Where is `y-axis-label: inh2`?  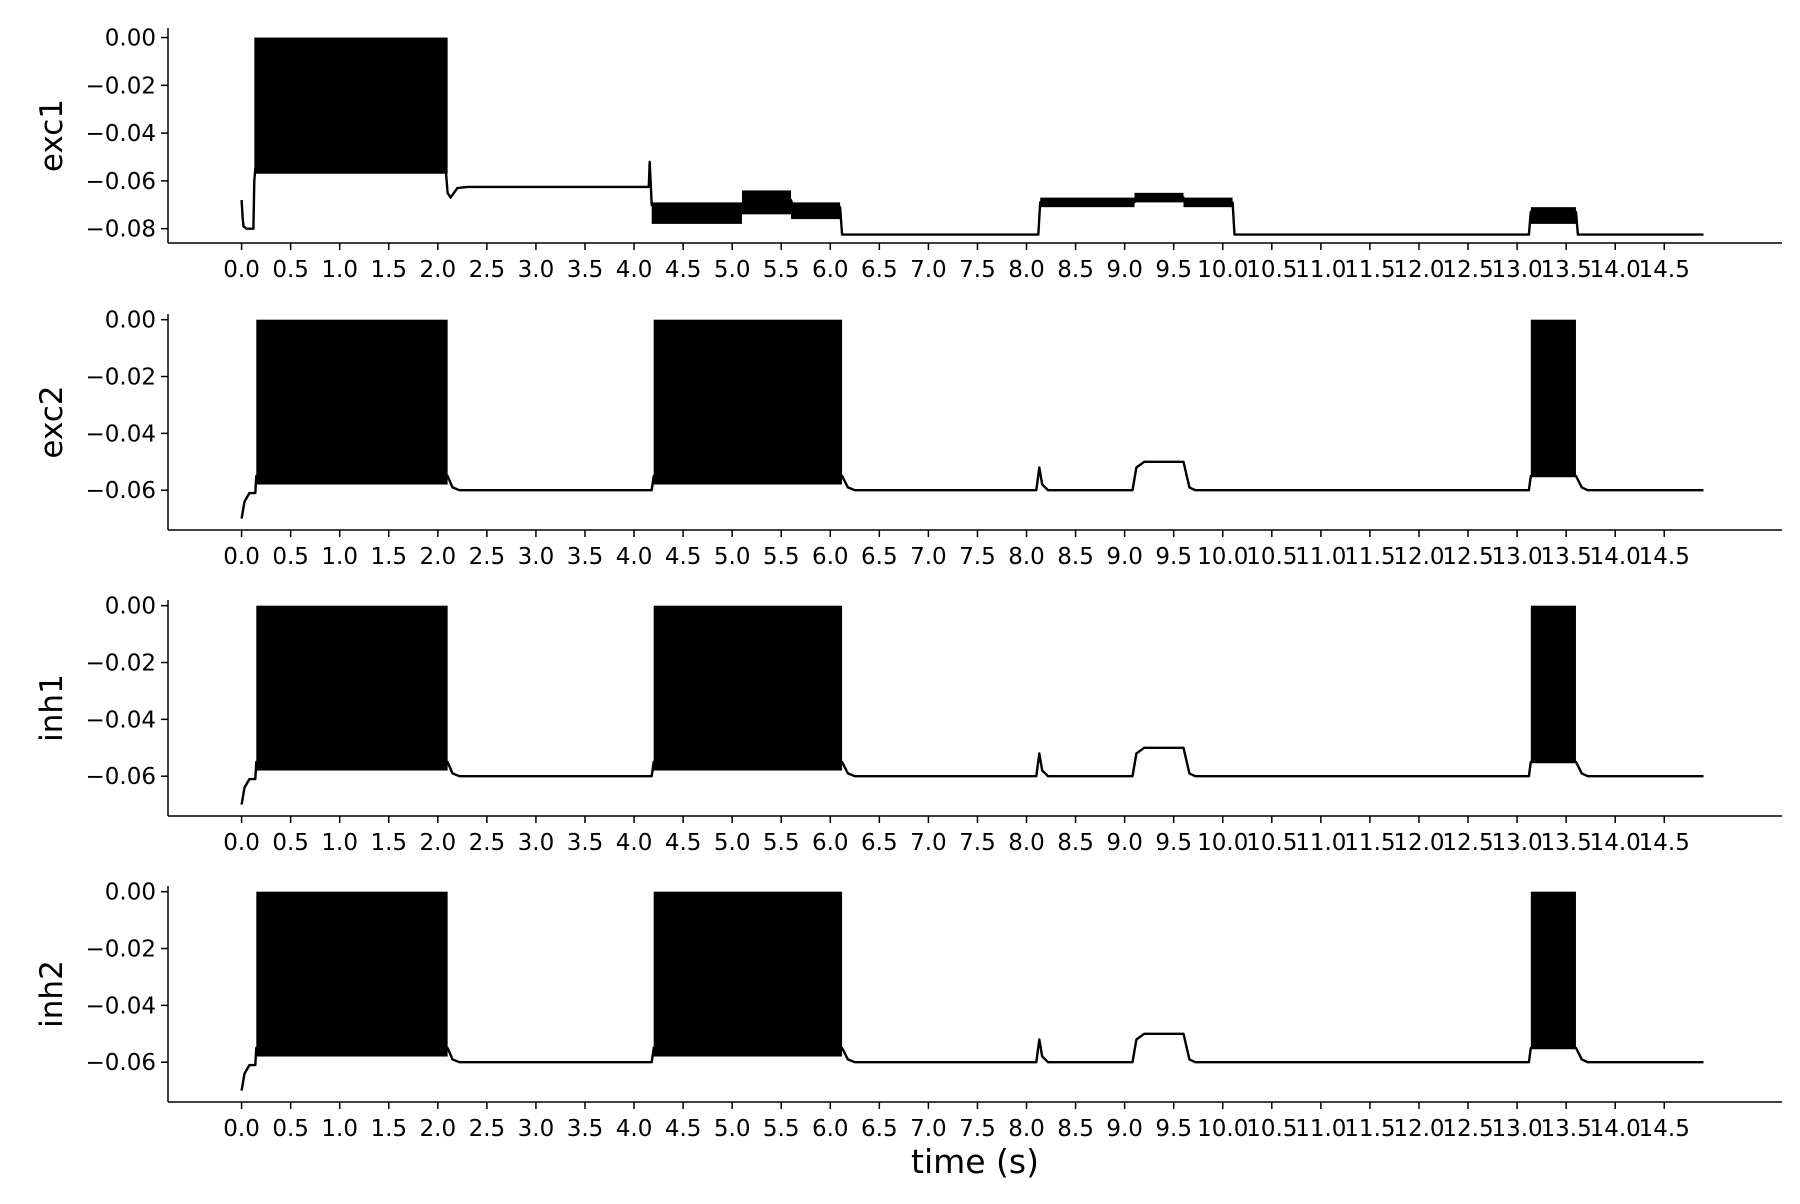
y-axis-label: inh2 is located at coordinates (52, 994).